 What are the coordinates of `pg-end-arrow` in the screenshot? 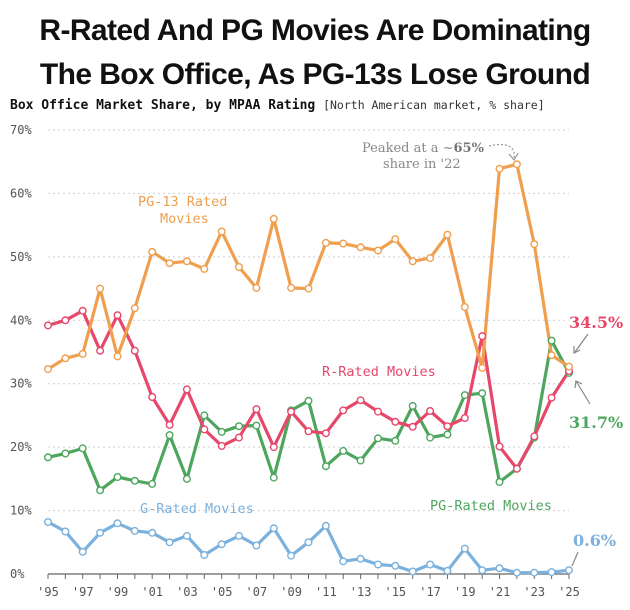 It's located at (583, 392).